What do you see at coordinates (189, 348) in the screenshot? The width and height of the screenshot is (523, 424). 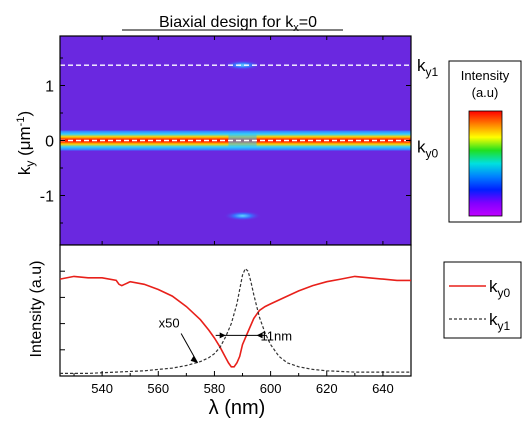 I see `annotation-x50-arrow` at bounding box center [189, 348].